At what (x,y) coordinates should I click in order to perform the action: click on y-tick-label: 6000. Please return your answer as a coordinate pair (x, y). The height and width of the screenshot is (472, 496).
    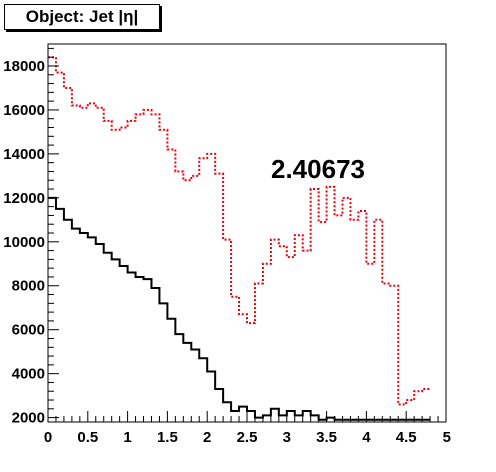
    Looking at the image, I should click on (28, 330).